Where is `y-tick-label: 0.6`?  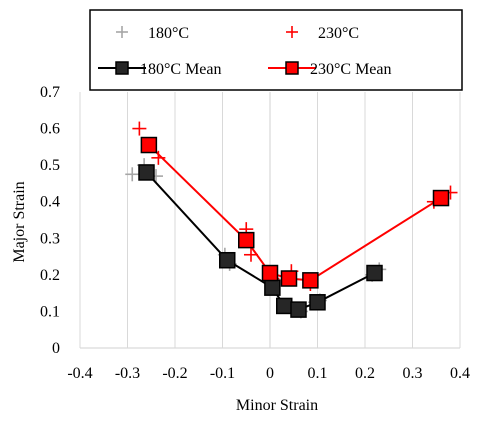 y-tick-label: 0.6 is located at coordinates (50, 129).